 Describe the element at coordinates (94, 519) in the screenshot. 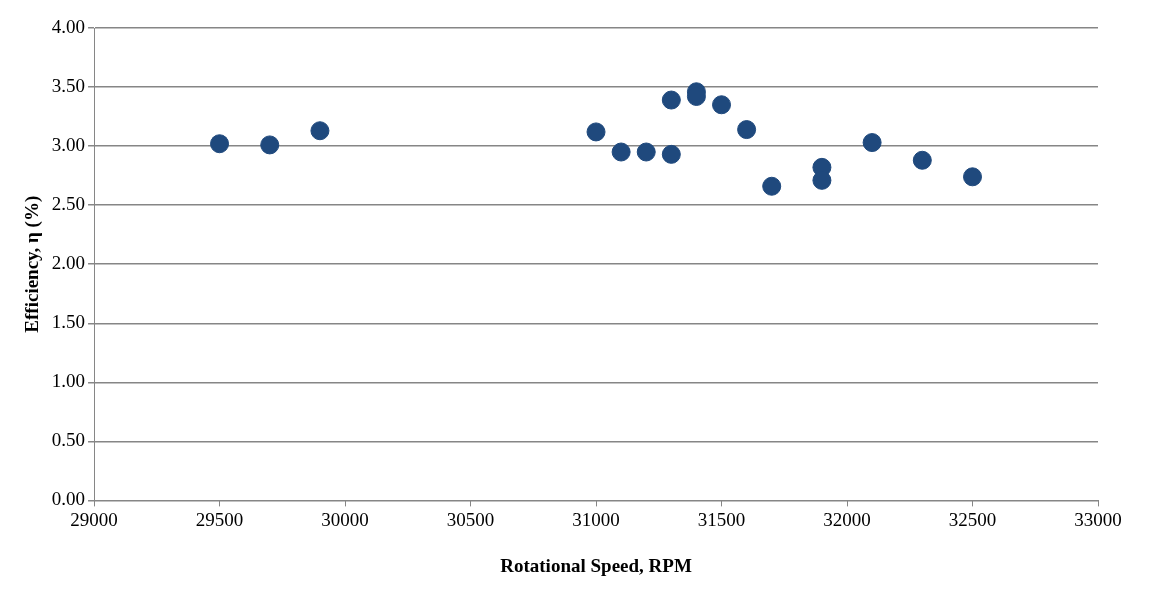

I see `x-tick-label: 29000` at that location.